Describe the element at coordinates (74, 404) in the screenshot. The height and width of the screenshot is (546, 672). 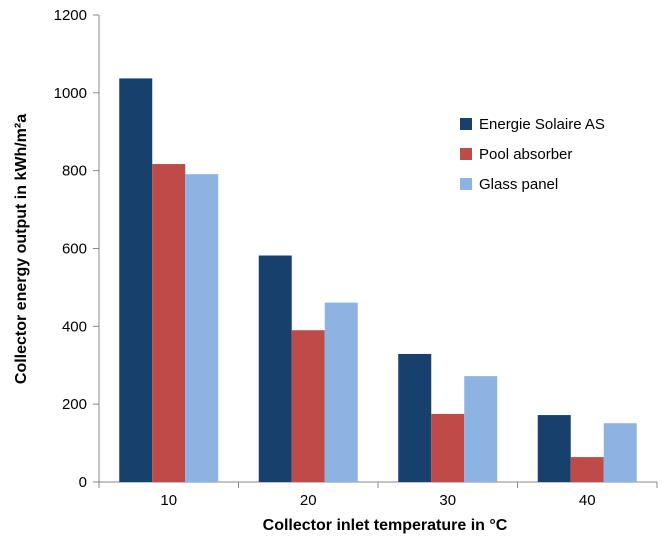
I see `y-tick-label: 200` at that location.